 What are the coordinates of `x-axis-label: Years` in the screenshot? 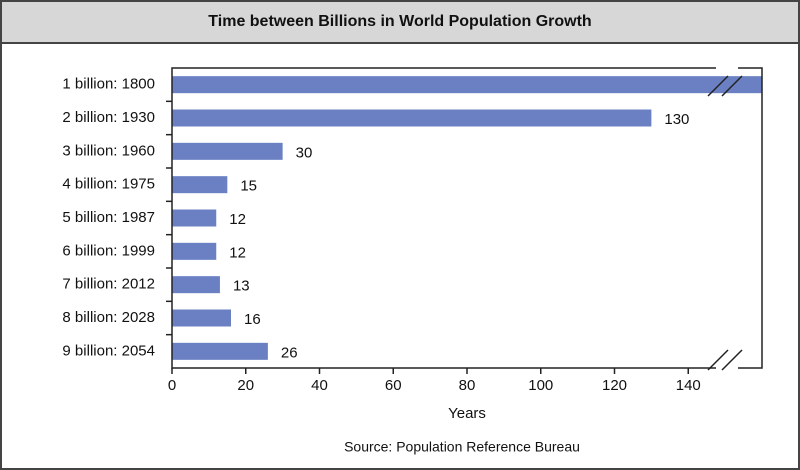 It's located at (467, 413).